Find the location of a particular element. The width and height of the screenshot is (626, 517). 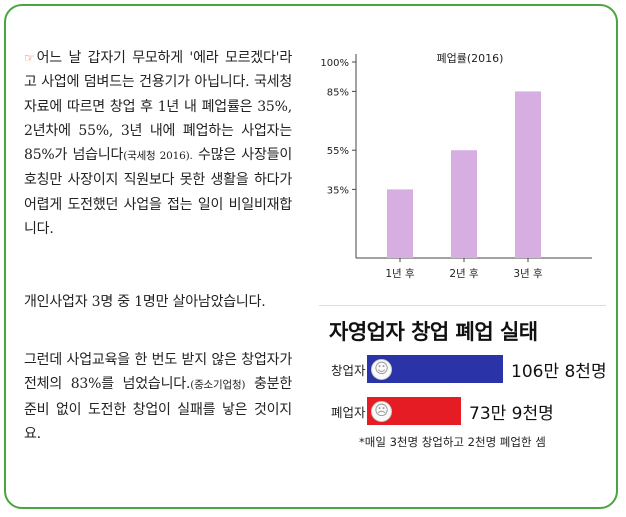

chart-title: 폐업률(2016) is located at coordinates (470, 58).